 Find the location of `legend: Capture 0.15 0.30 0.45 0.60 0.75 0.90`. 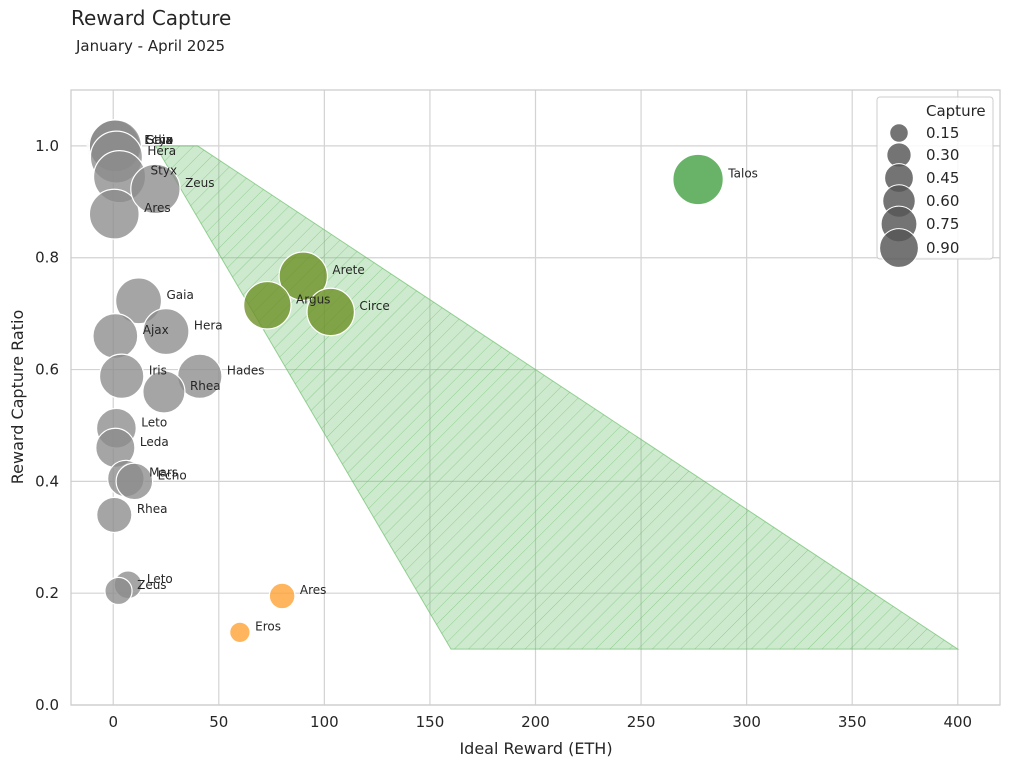

legend: Capture 0.15 0.30 0.45 0.60 0.75 0.90 is located at coordinates (935, 182).